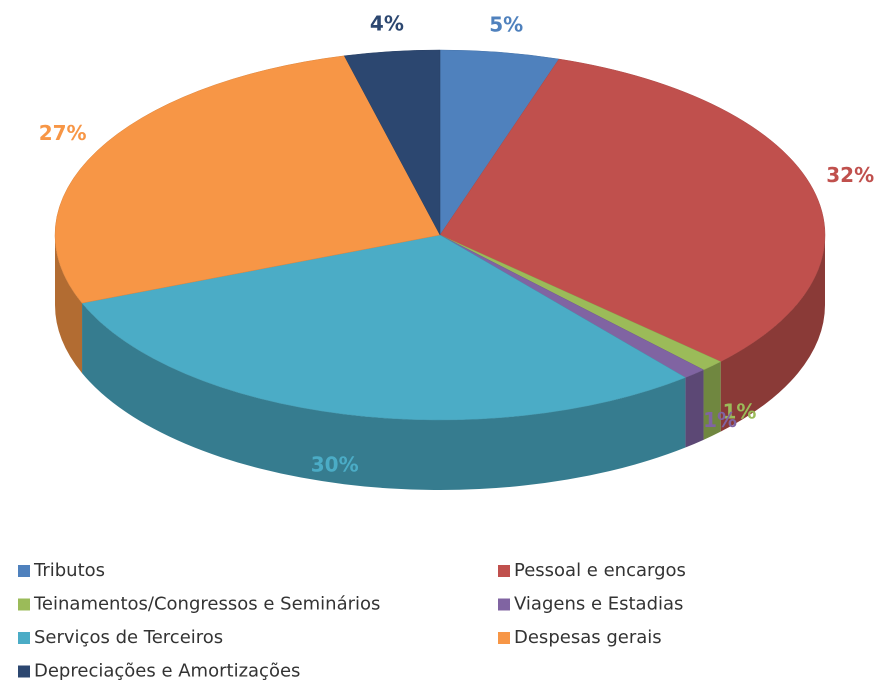 The image size is (879, 687). What do you see at coordinates (392, 142) in the screenshot?
I see `slice` at bounding box center [392, 142].